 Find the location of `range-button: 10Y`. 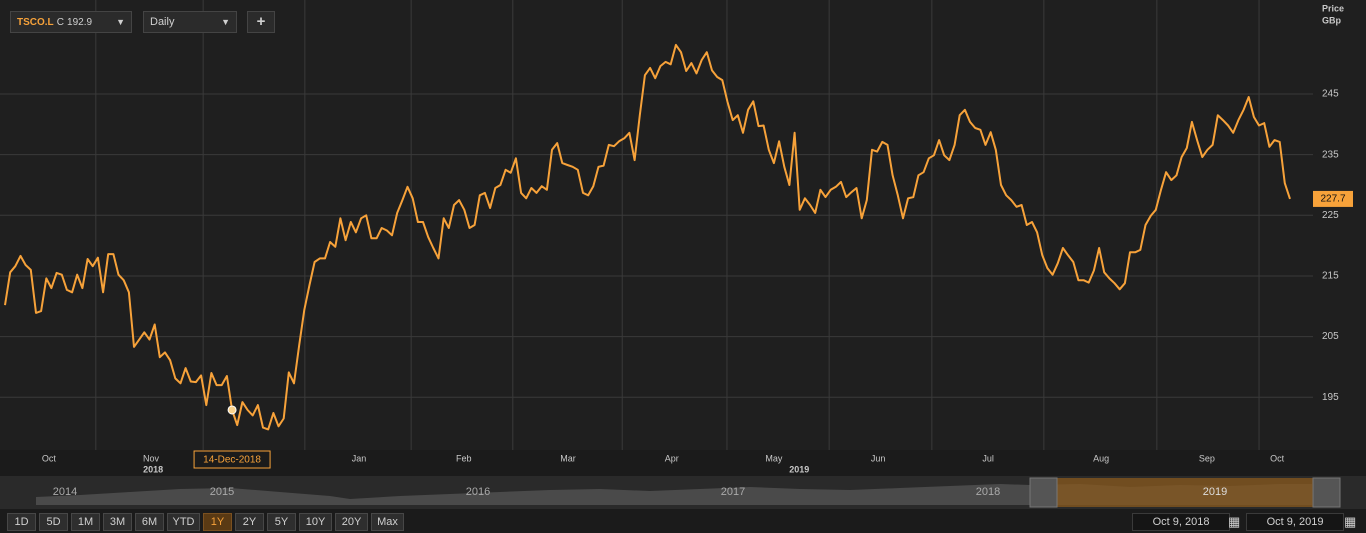

range-button: 10Y is located at coordinates (315, 522).